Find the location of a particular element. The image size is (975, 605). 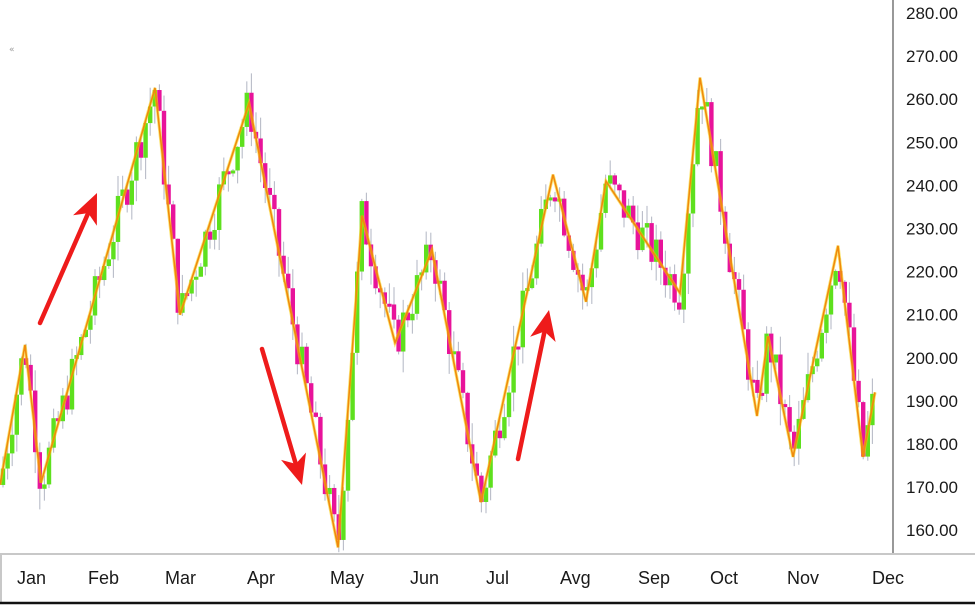

y-tick-label: 280.00 is located at coordinates (932, 13).